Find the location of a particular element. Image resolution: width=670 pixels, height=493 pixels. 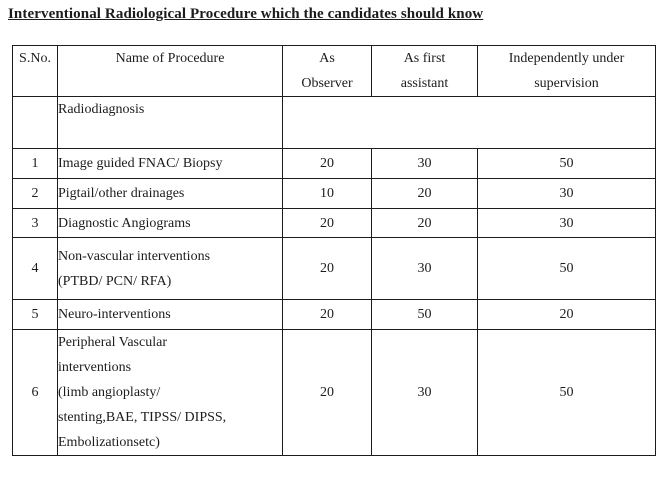

cell-sno: 5 is located at coordinates (35, 314).